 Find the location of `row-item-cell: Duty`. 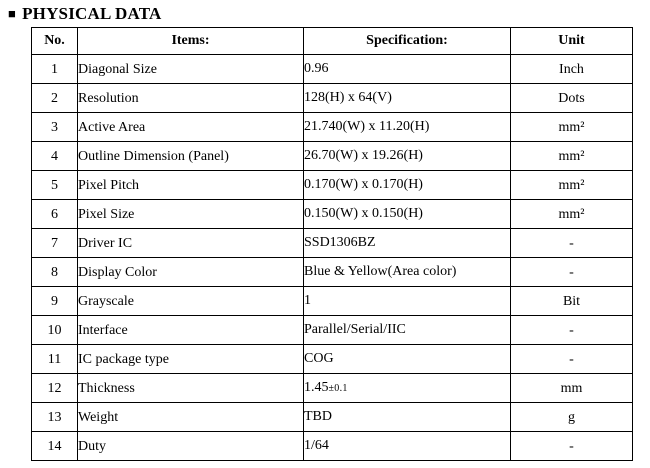

row-item-cell: Duty is located at coordinates (190, 446).